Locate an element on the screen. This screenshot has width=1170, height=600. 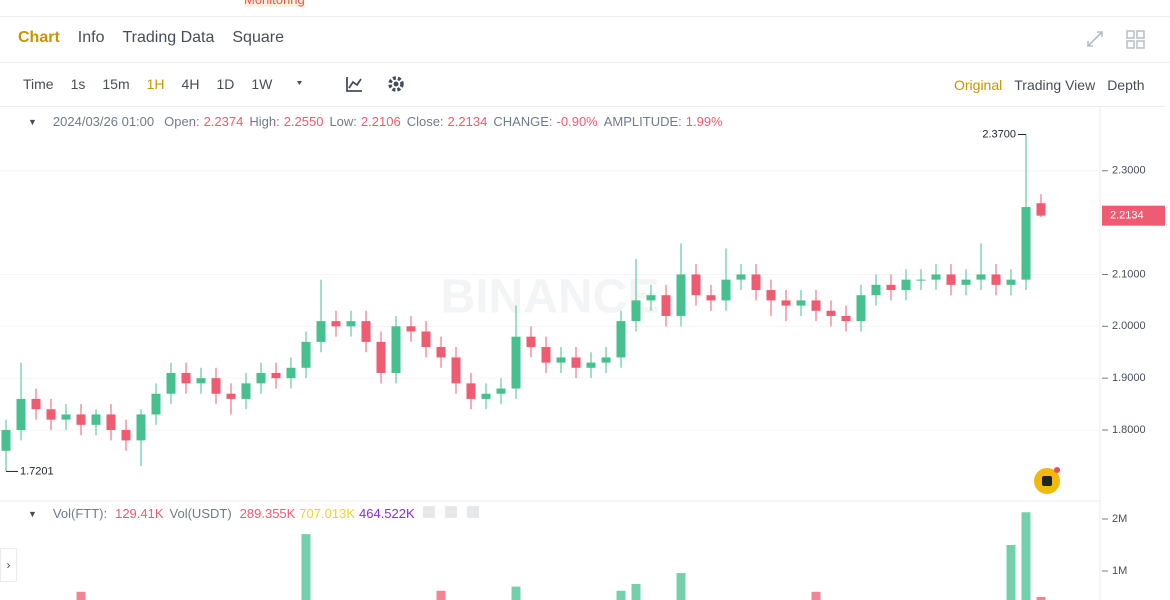
info-value: 2.2134 is located at coordinates (467, 121).